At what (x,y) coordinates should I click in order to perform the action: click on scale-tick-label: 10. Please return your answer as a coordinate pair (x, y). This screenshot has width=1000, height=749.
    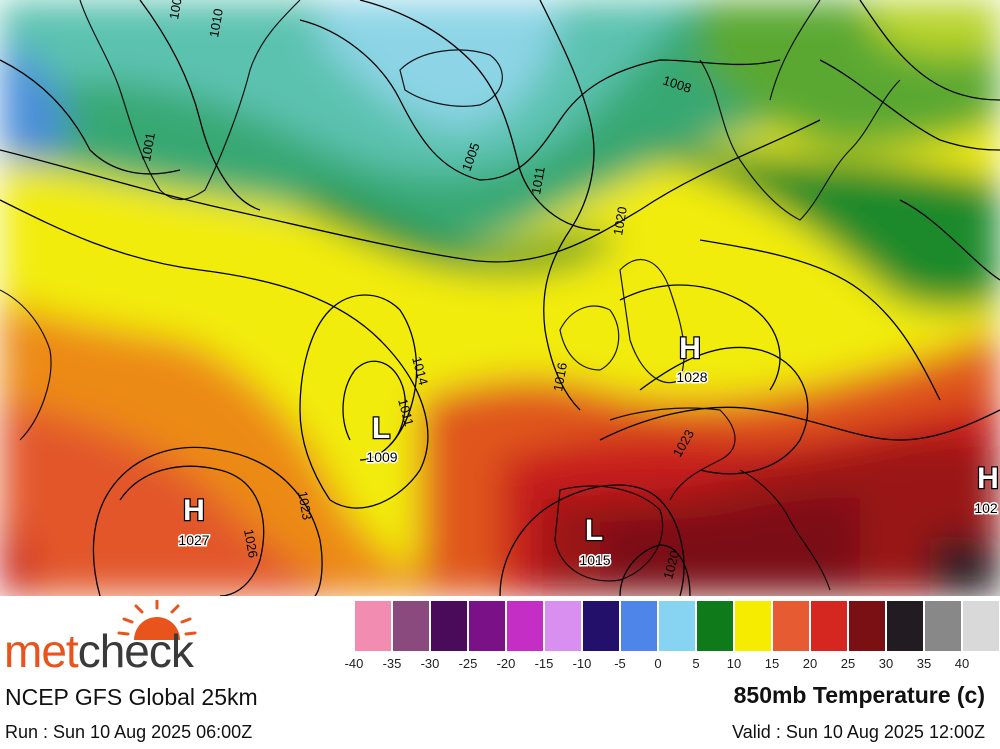
    Looking at the image, I should click on (734, 663).